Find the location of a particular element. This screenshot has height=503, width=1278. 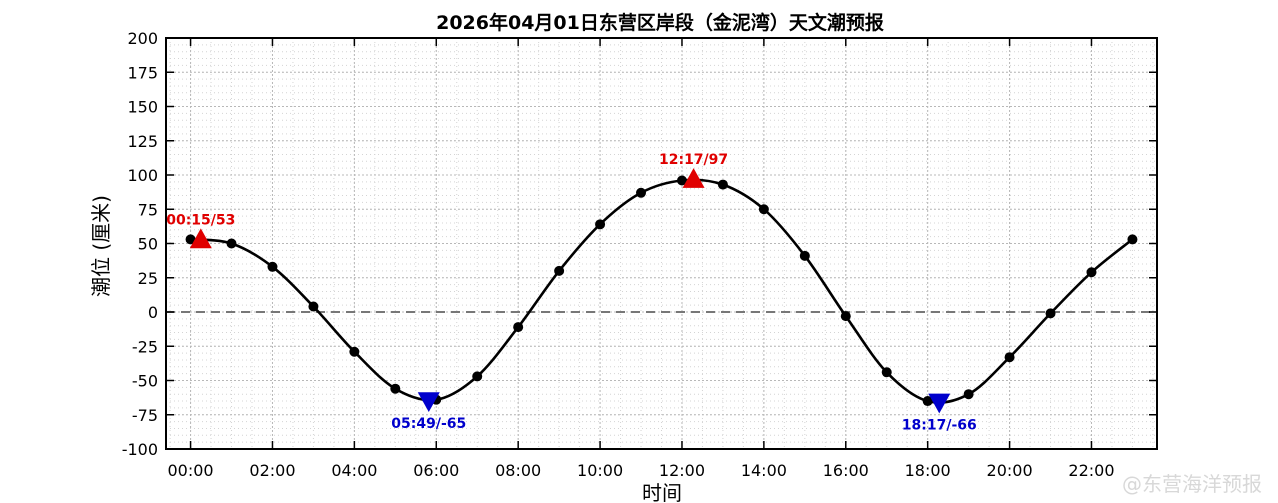

x-tick-label: 18:00 is located at coordinates (928, 470).